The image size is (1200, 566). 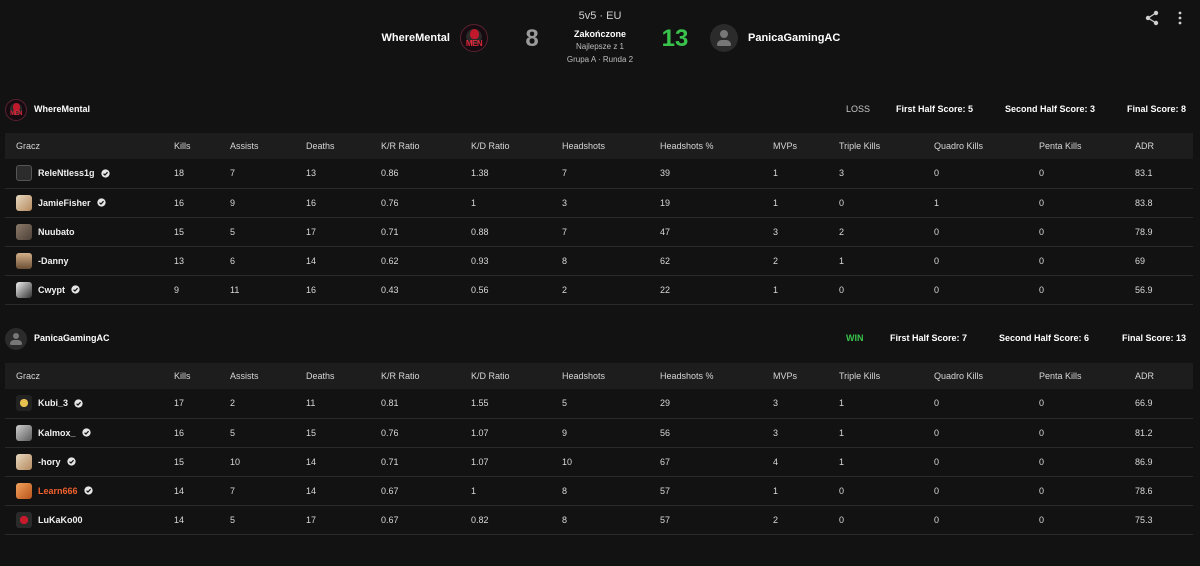 What do you see at coordinates (268, 491) in the screenshot?
I see `stat-cell: 7` at bounding box center [268, 491].